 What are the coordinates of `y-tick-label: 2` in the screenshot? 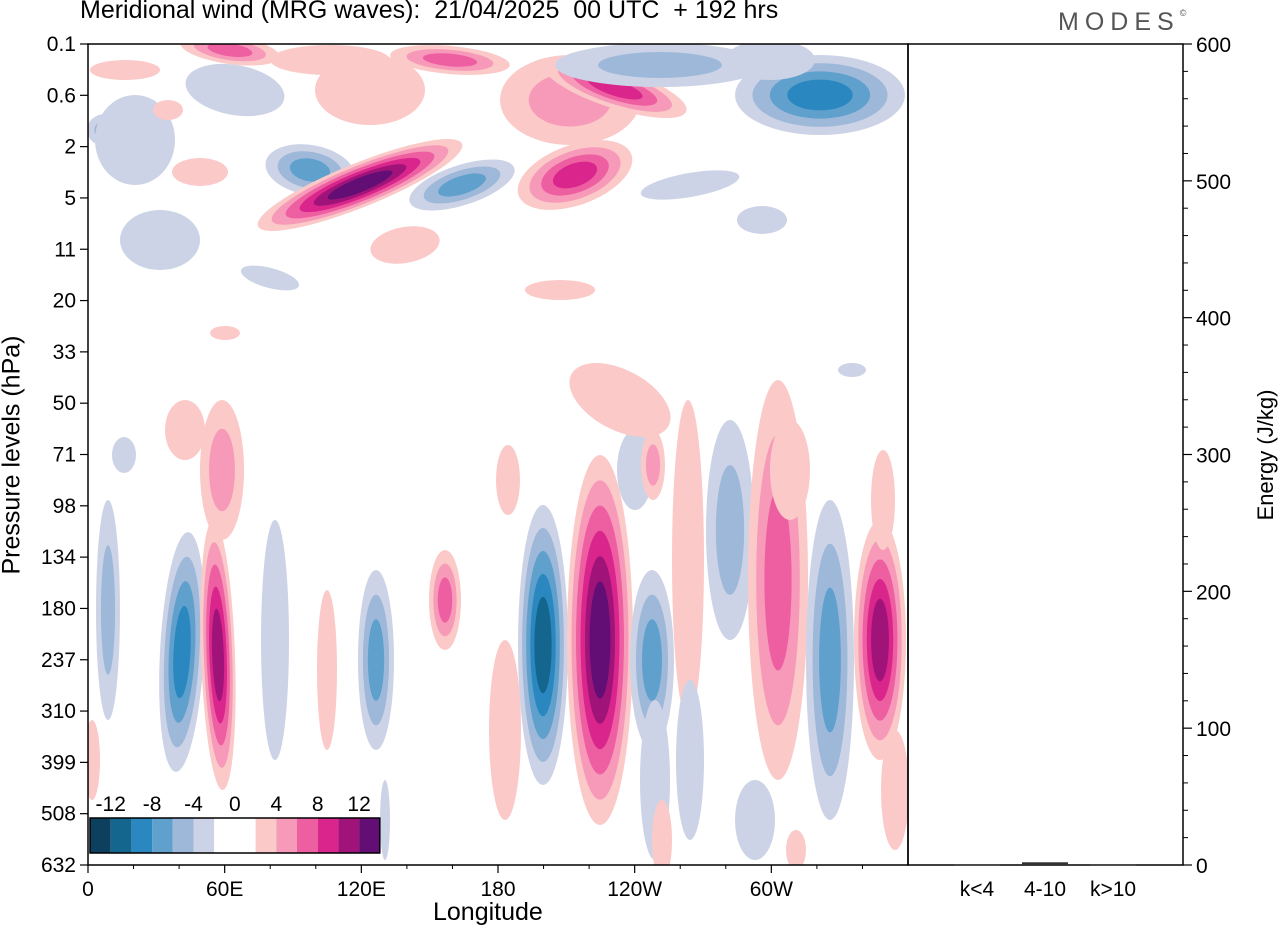 It's located at (70, 147).